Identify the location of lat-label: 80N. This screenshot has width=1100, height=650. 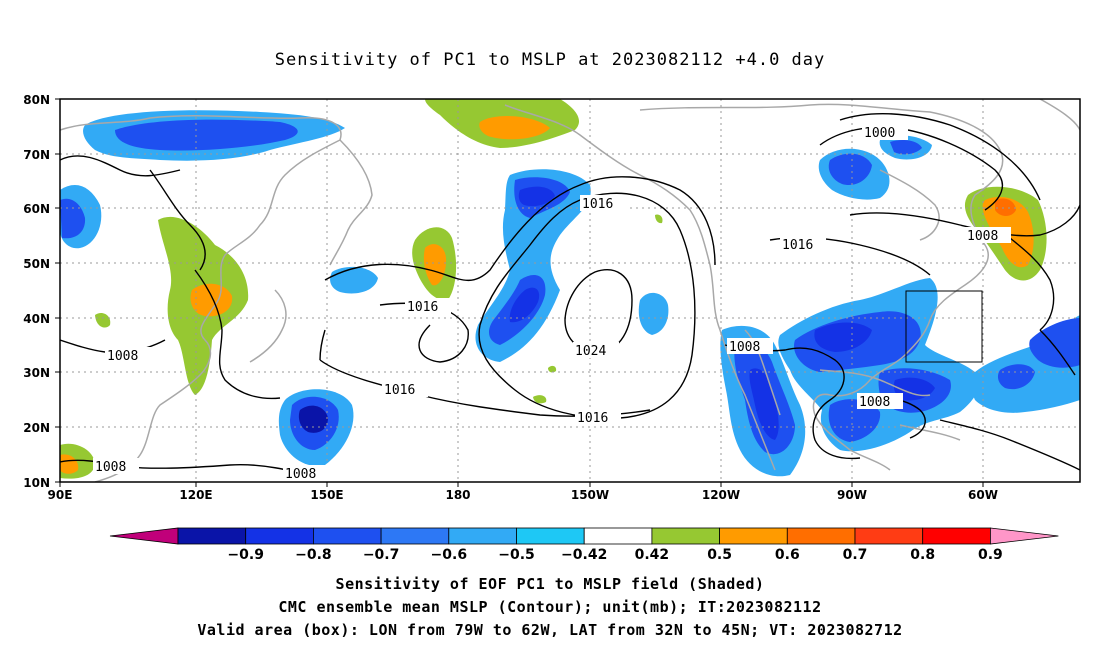
(36, 100).